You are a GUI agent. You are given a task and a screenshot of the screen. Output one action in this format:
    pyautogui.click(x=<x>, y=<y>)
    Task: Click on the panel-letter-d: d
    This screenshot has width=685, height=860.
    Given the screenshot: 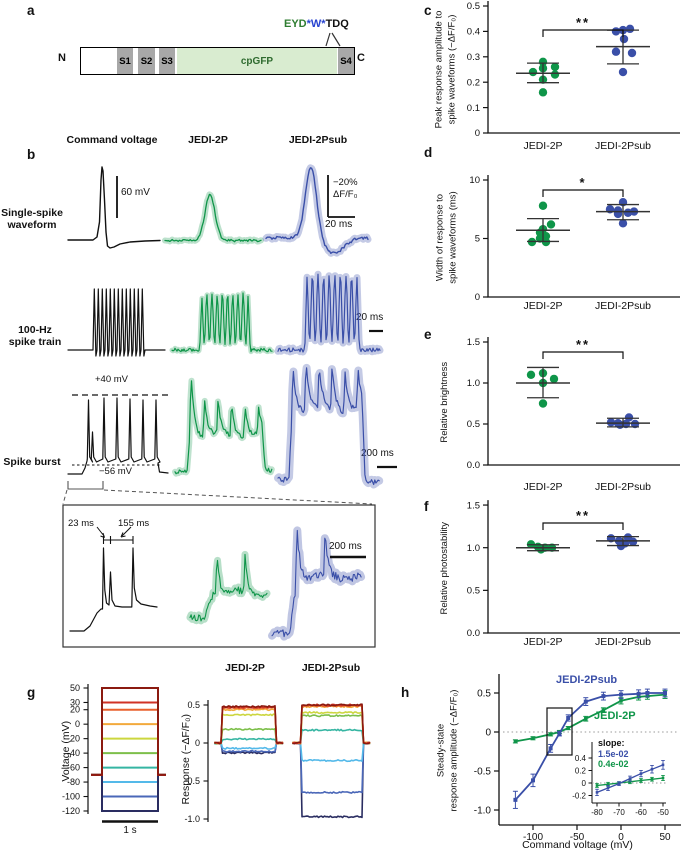 What is the action you would take?
    pyautogui.click(x=428, y=152)
    